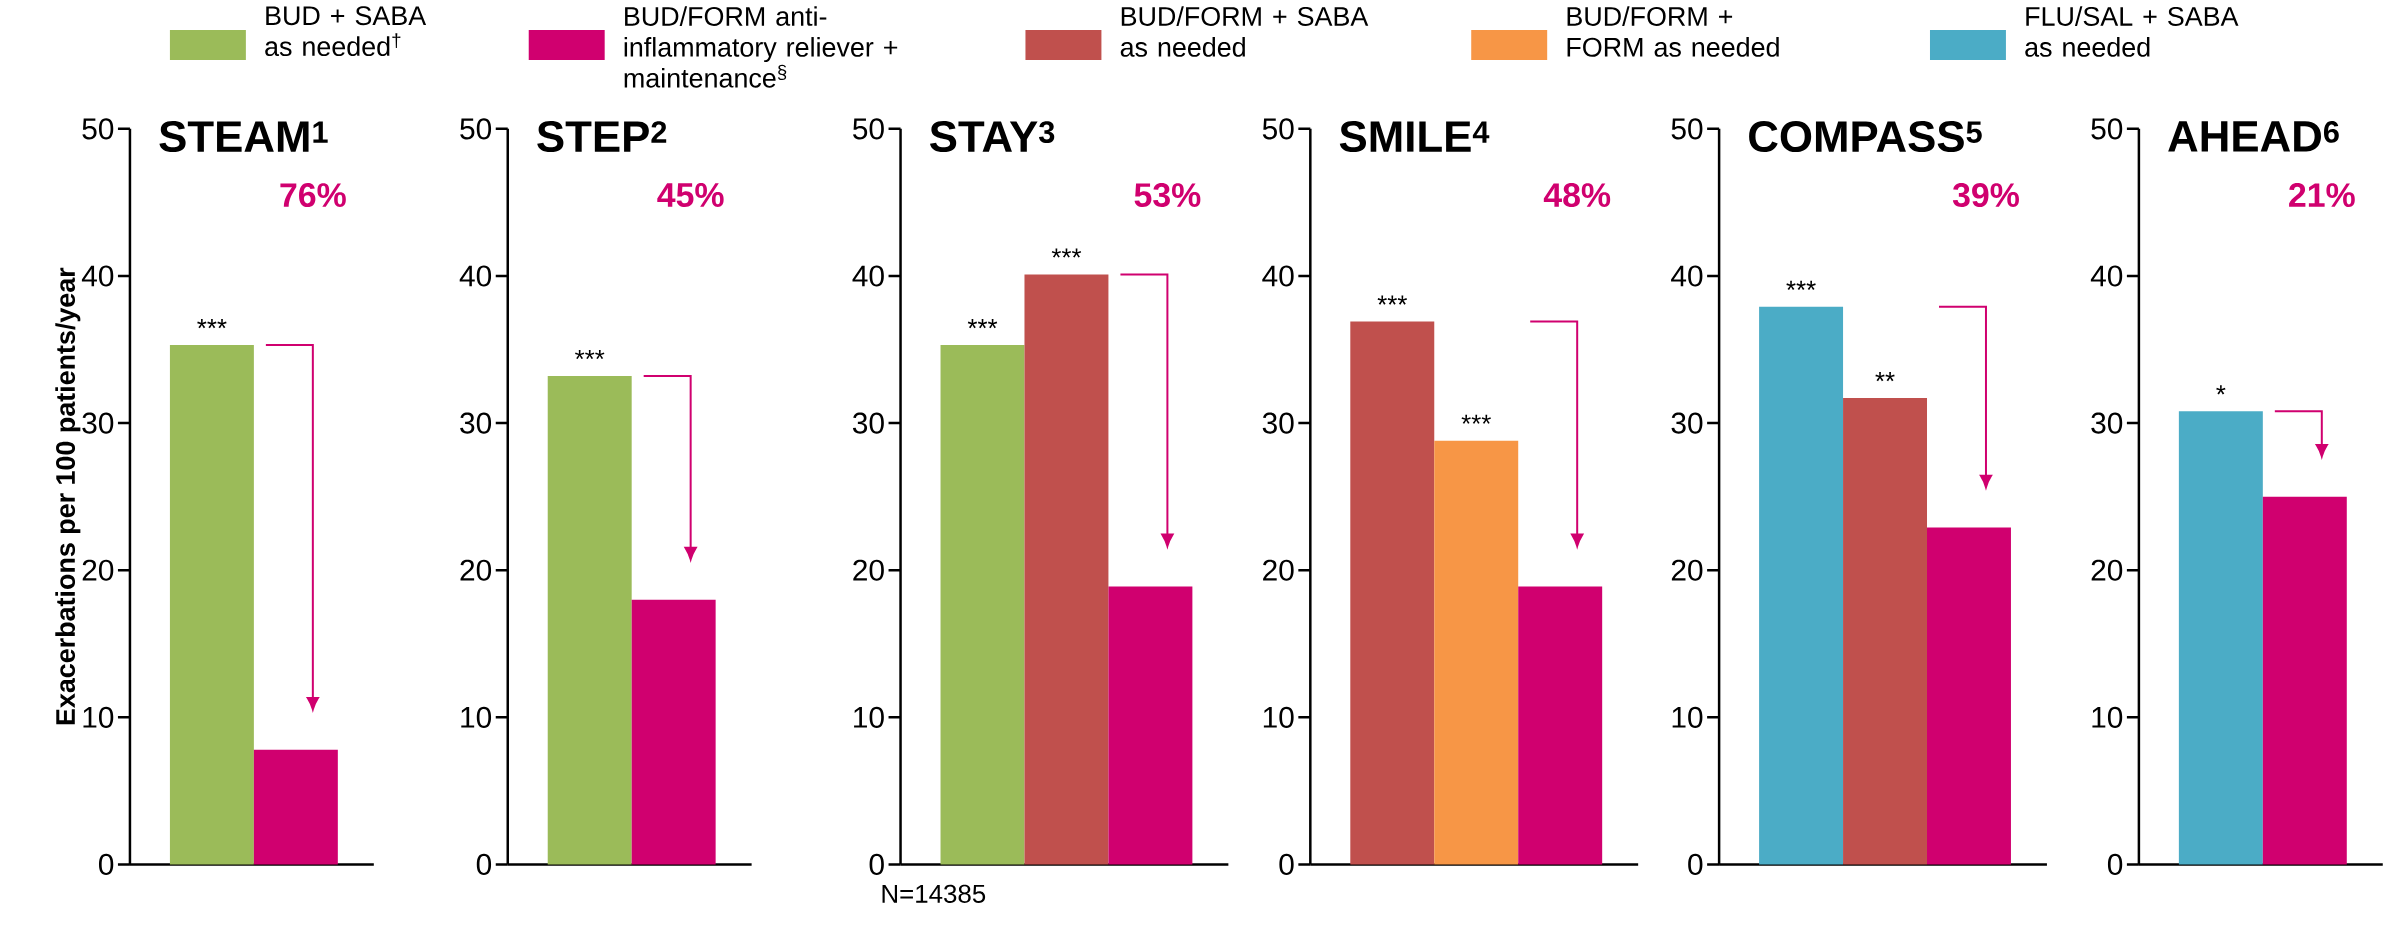 This screenshot has height=939, width=2384. Describe the element at coordinates (934, 893) in the screenshot. I see `text: N=14385` at that location.